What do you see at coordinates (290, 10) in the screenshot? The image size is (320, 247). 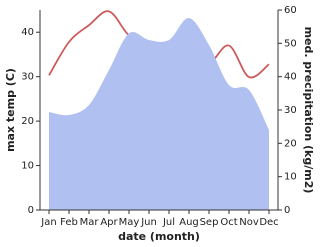 I see `y2-tick-label: 60` at bounding box center [290, 10].